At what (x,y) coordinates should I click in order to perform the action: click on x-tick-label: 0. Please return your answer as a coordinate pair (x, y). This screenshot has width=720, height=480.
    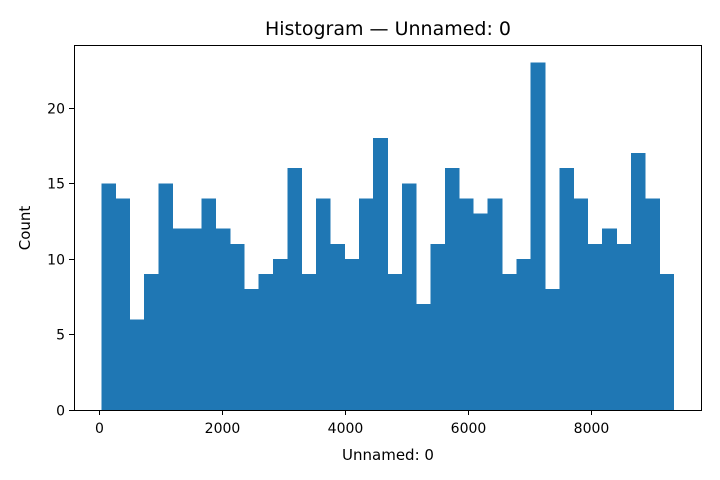
    Looking at the image, I should click on (99, 429).